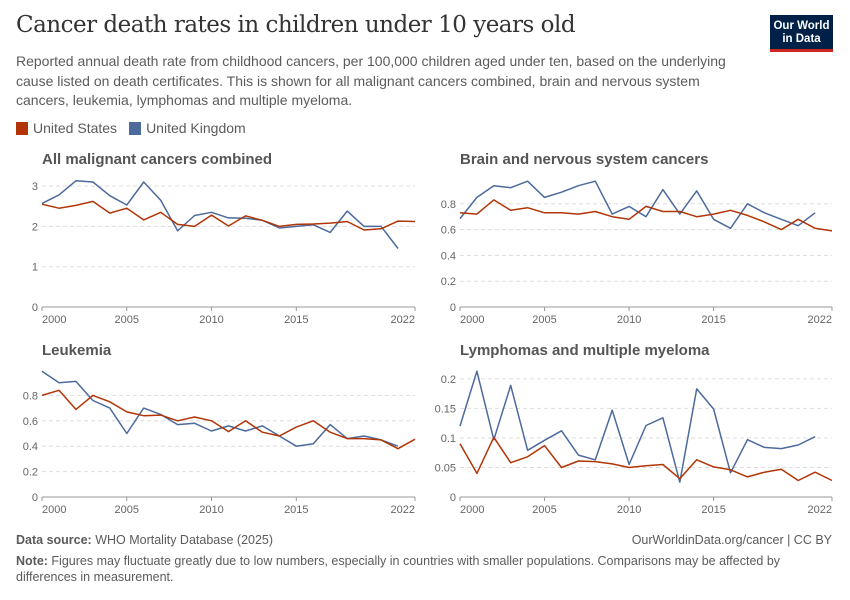 The height and width of the screenshot is (600, 850). What do you see at coordinates (22, 128) in the screenshot?
I see `legend-swatch-united-states` at bounding box center [22, 128].